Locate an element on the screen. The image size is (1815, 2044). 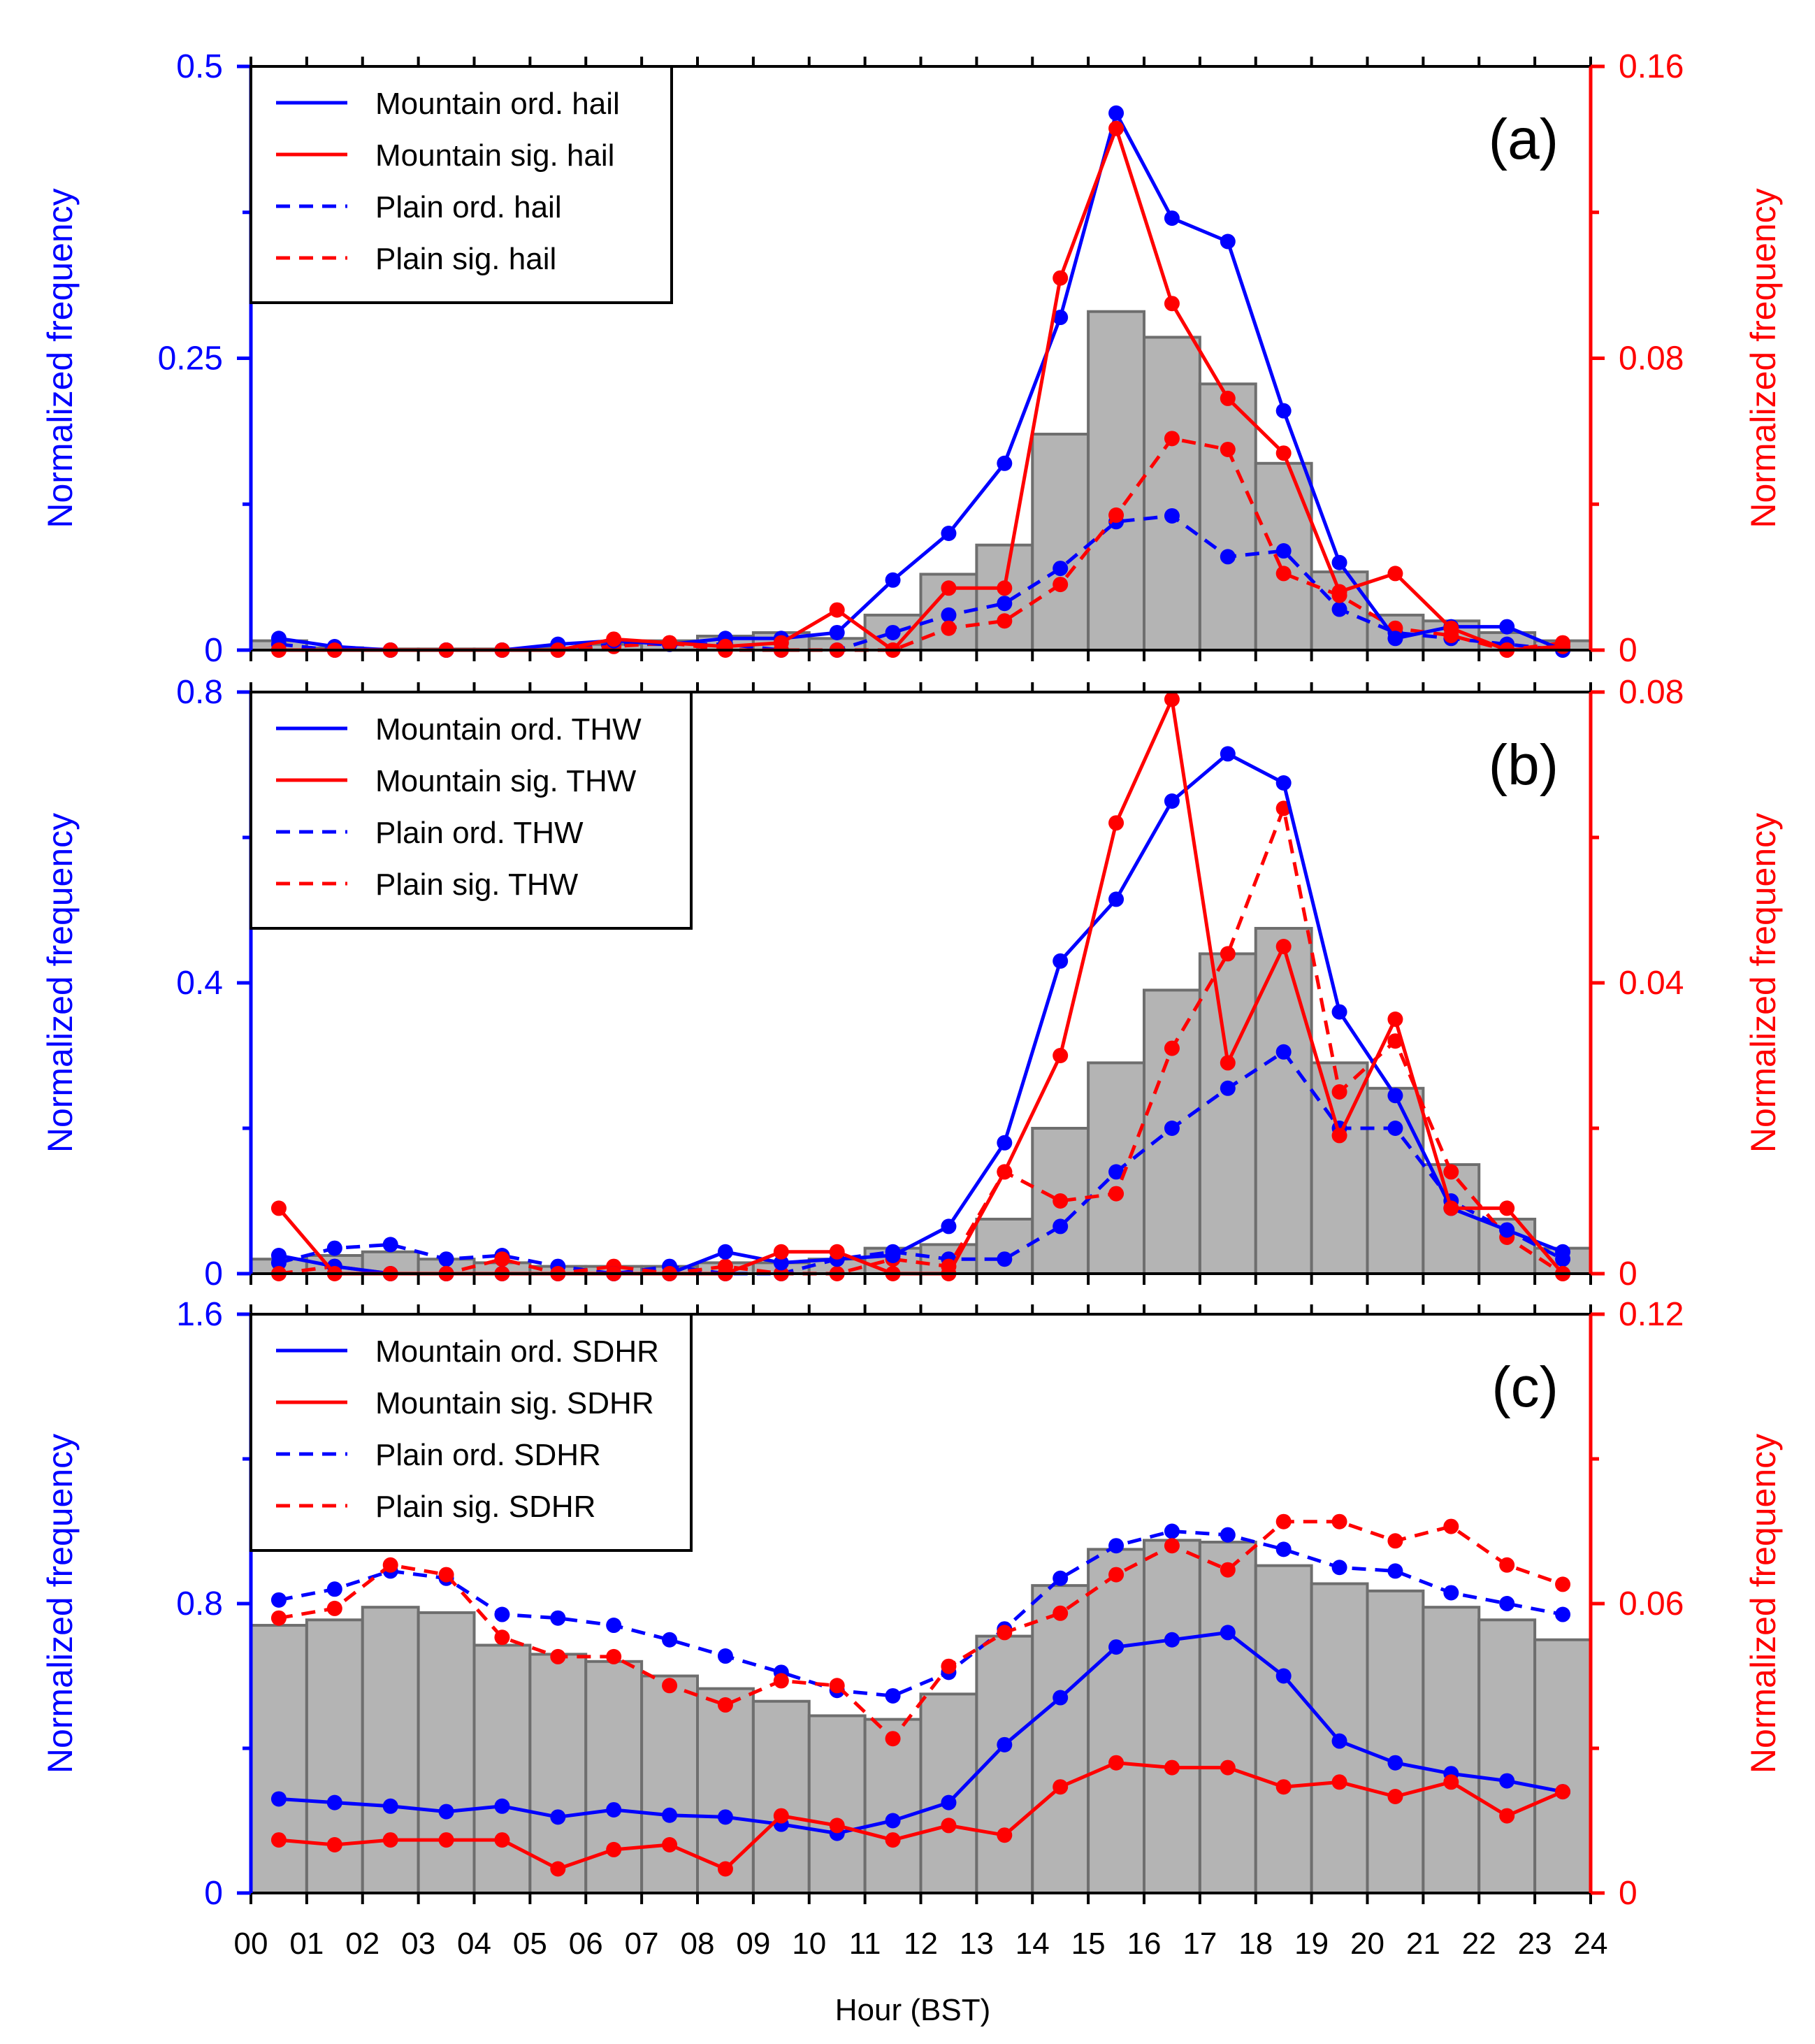
x-tick-label: 00 is located at coordinates (251, 1944).